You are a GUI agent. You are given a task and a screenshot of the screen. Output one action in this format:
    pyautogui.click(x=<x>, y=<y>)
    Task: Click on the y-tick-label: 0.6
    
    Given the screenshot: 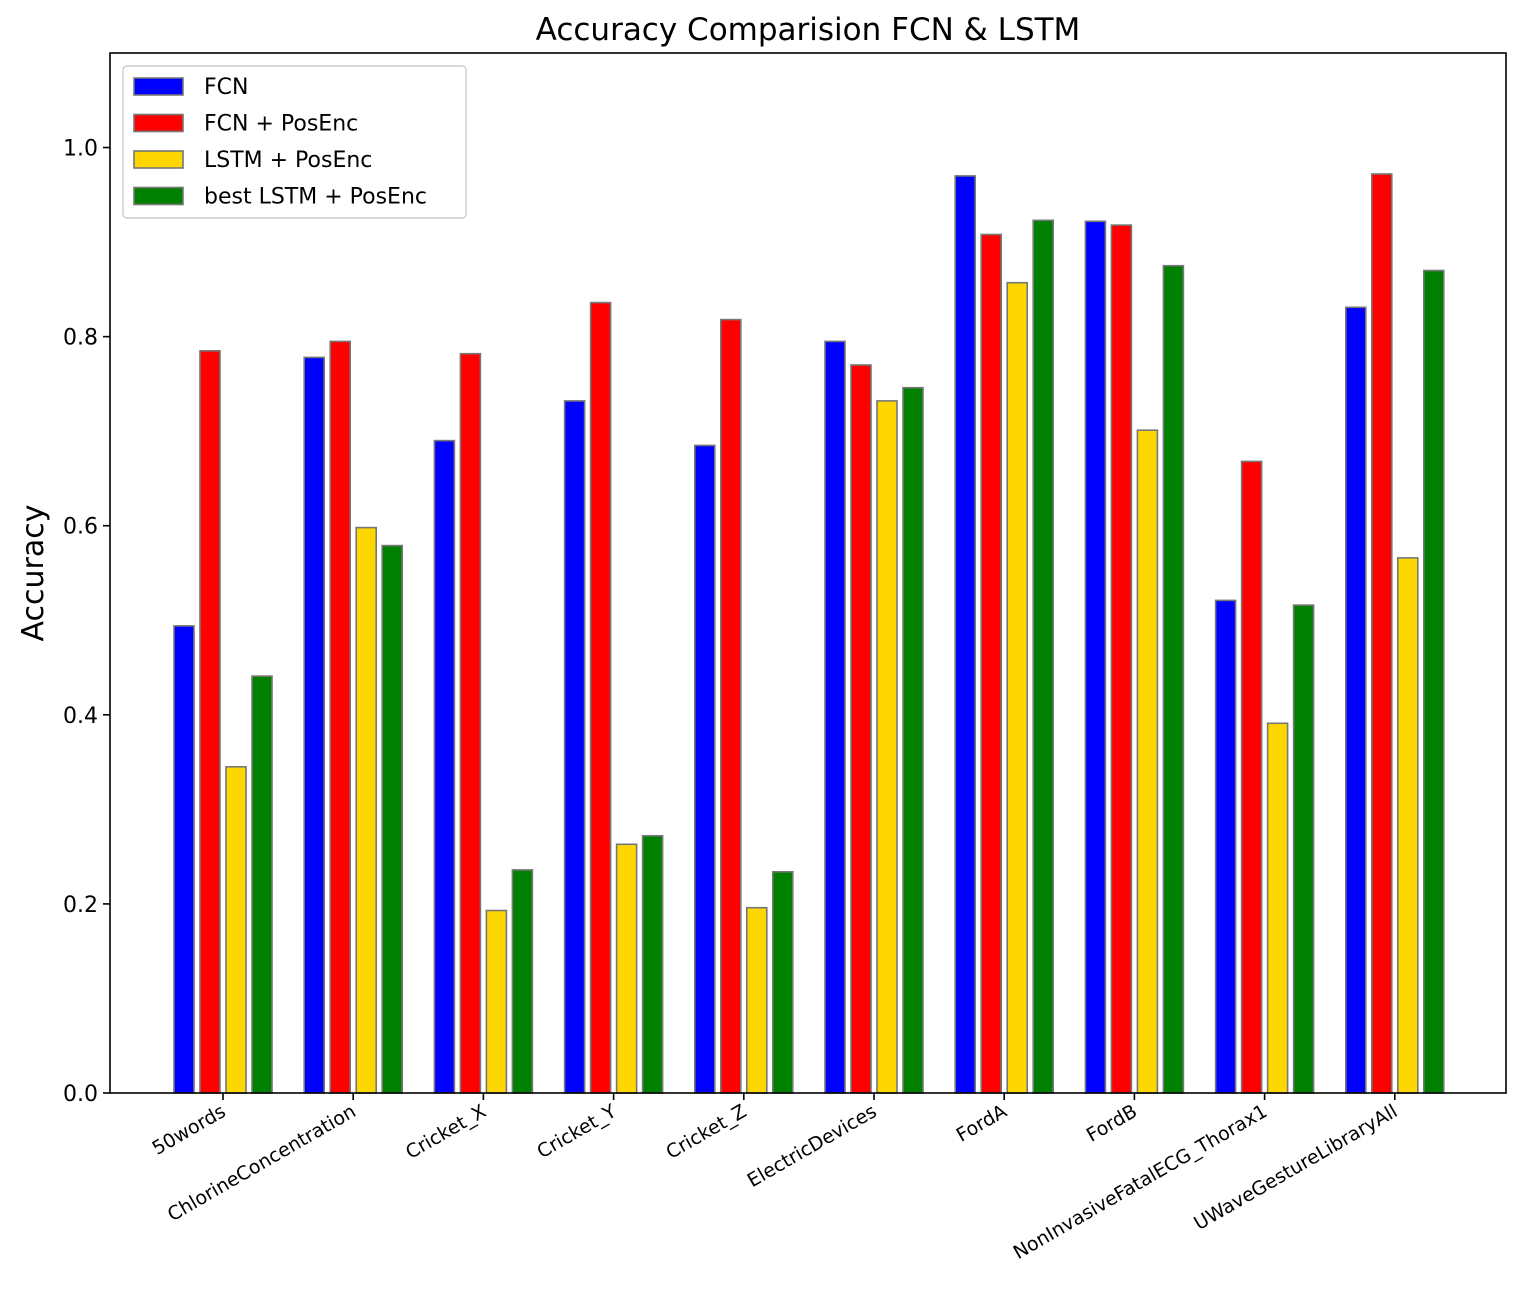 What is the action you would take?
    pyautogui.click(x=80, y=527)
    